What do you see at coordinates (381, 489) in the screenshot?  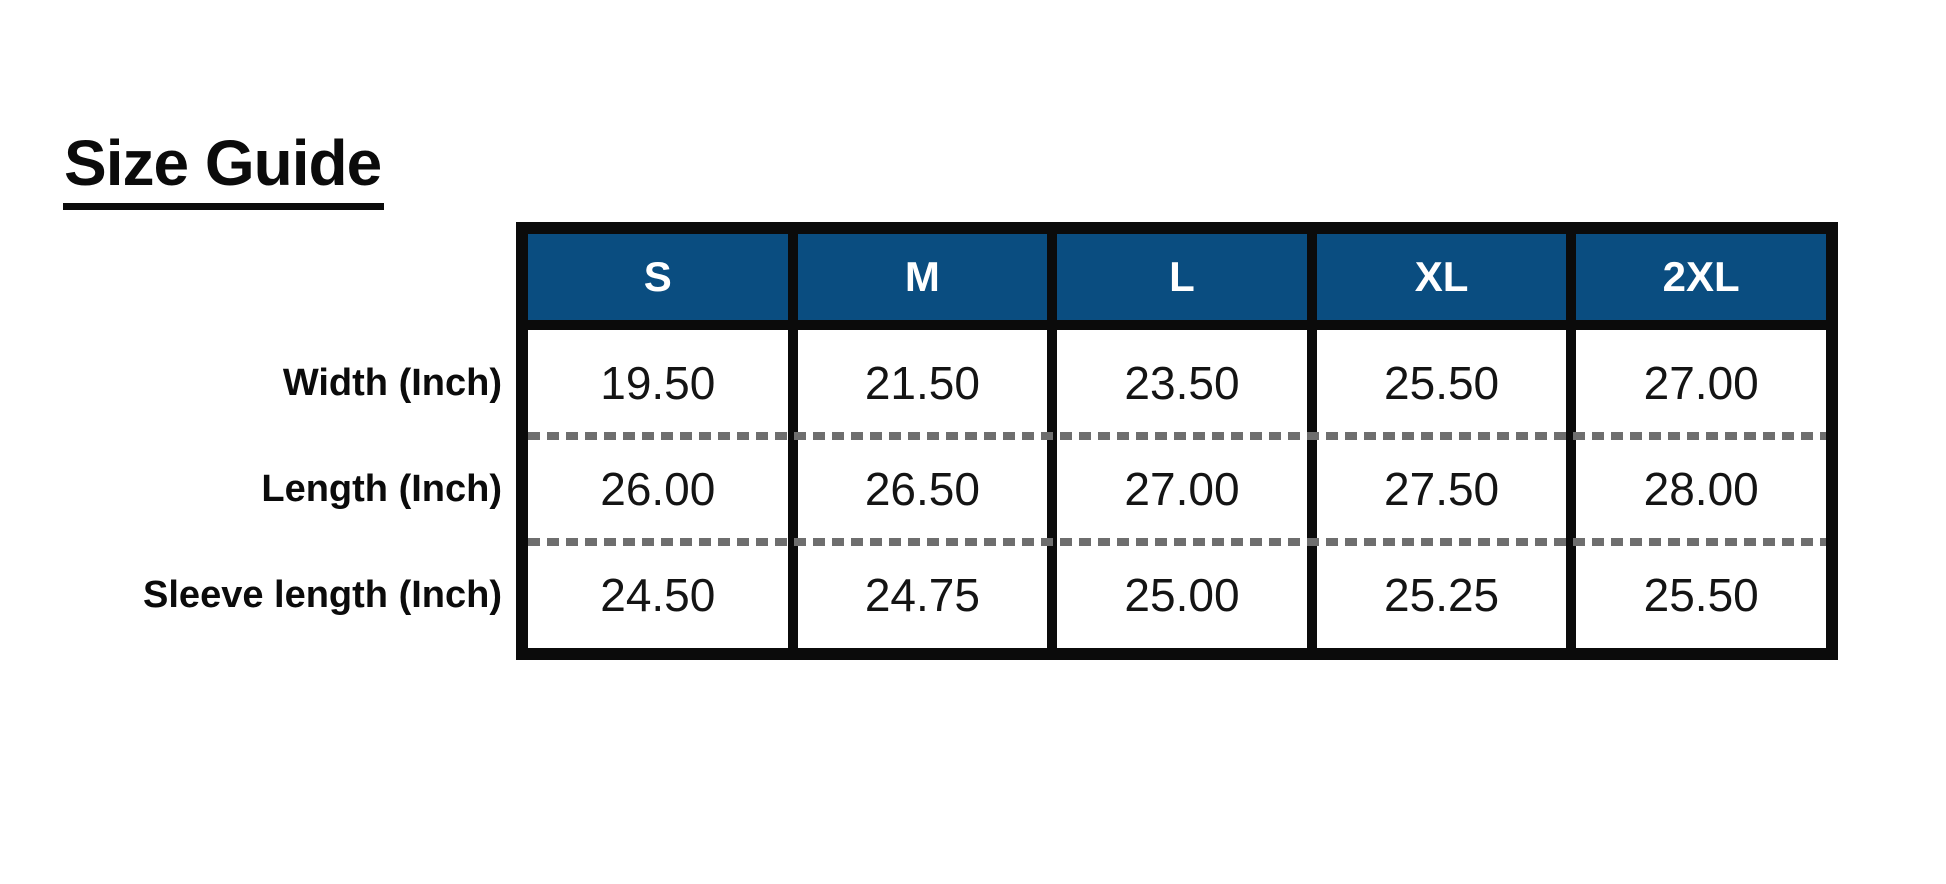 I see `row-label-length: Length (Inch)` at bounding box center [381, 489].